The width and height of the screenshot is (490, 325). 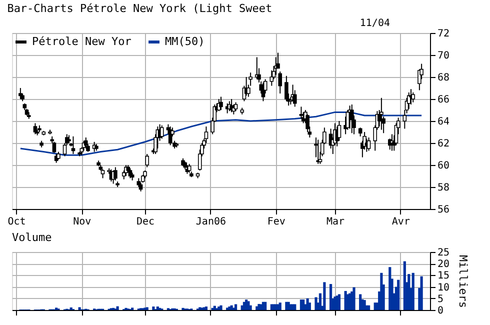 What do you see at coordinates (444, 276) in the screenshot?
I see `y-tick-label: 15` at bounding box center [444, 276].